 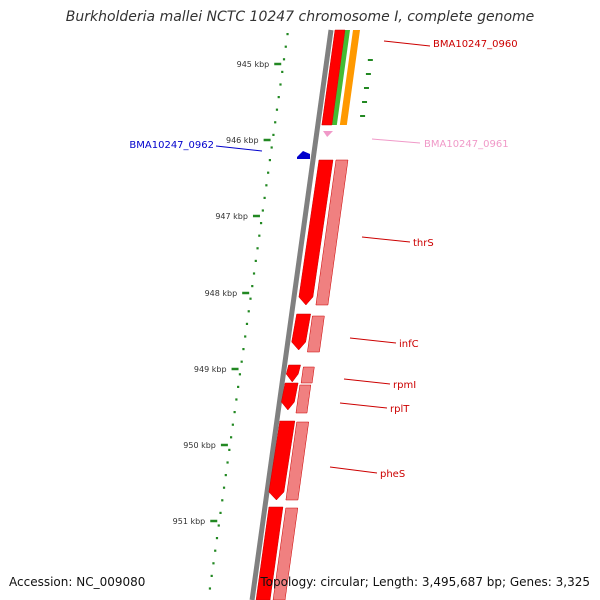 I want to click on kbp-tick-label: 950 kbp, so click(x=199, y=445).